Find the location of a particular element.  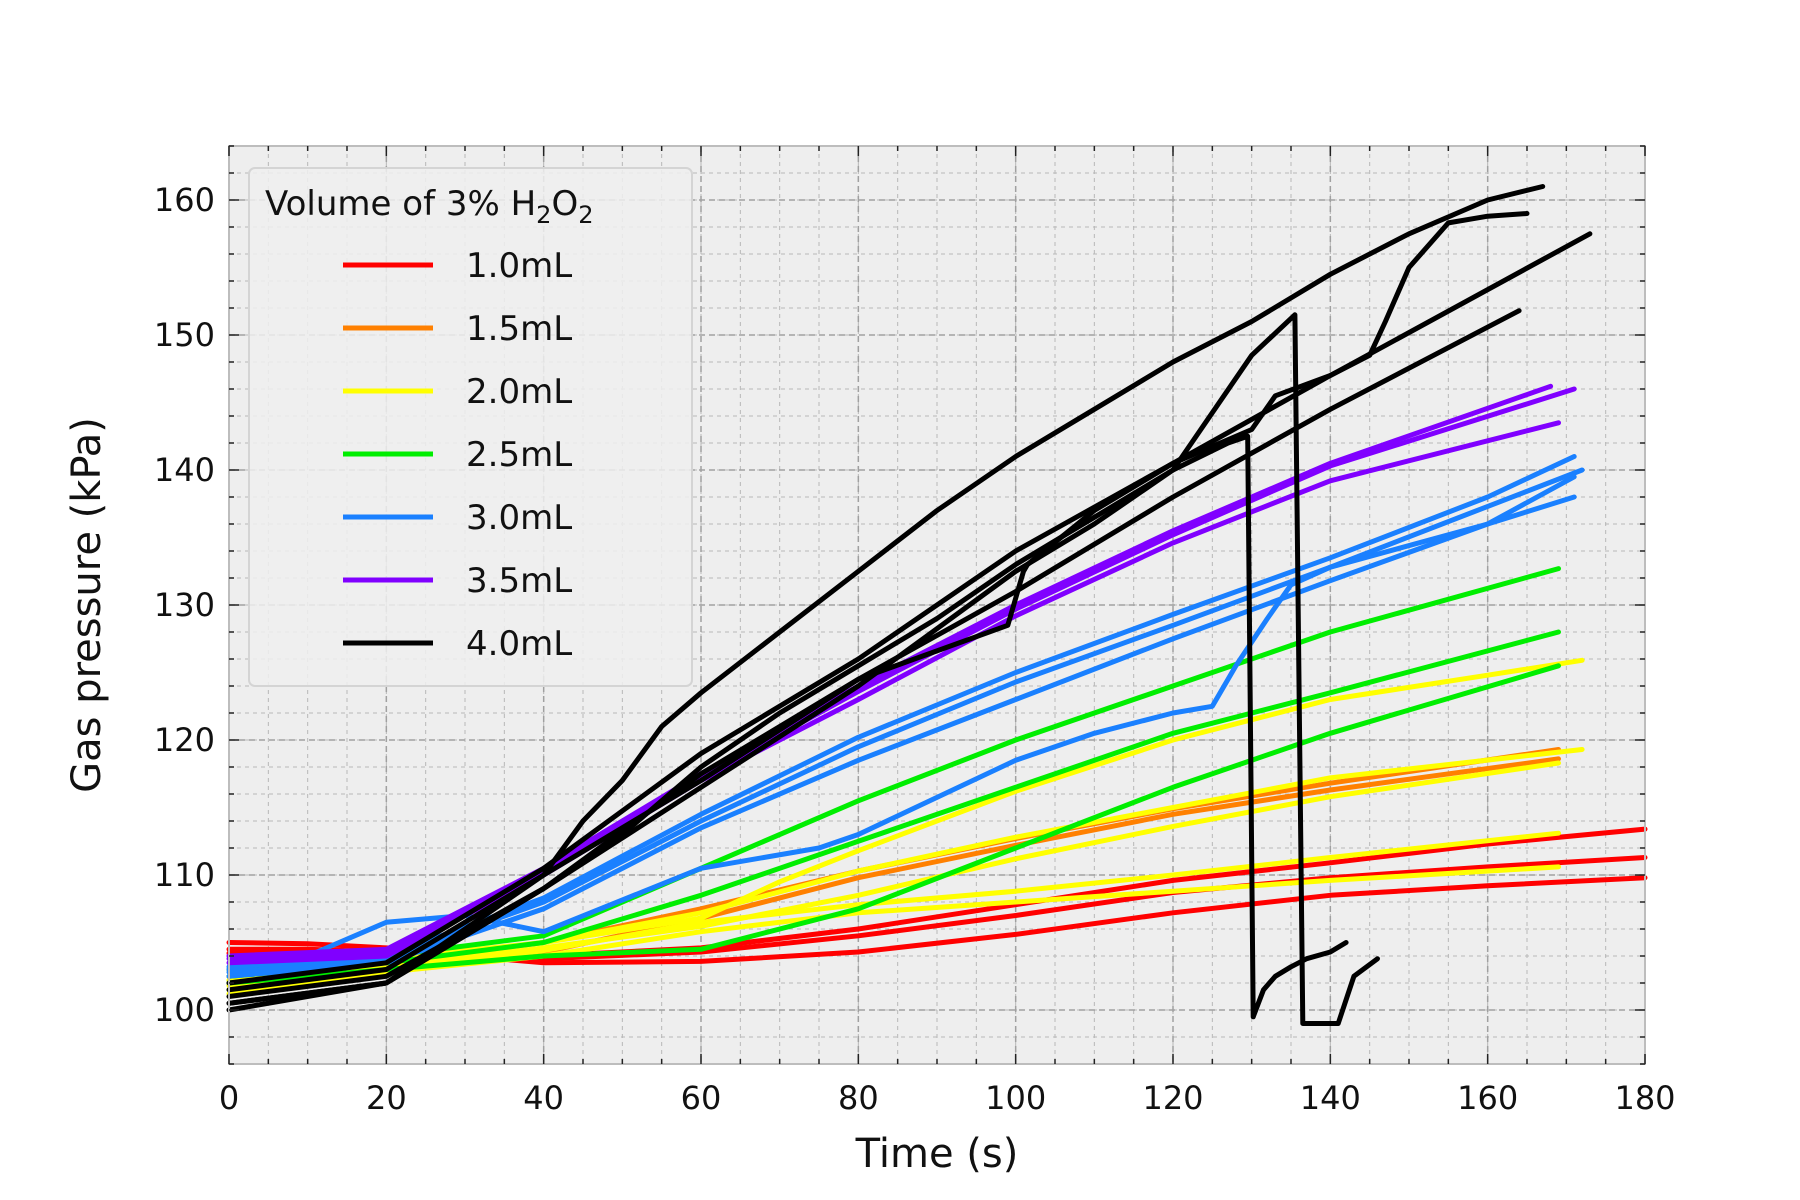

x-tick-label: 60 is located at coordinates (701, 1098).